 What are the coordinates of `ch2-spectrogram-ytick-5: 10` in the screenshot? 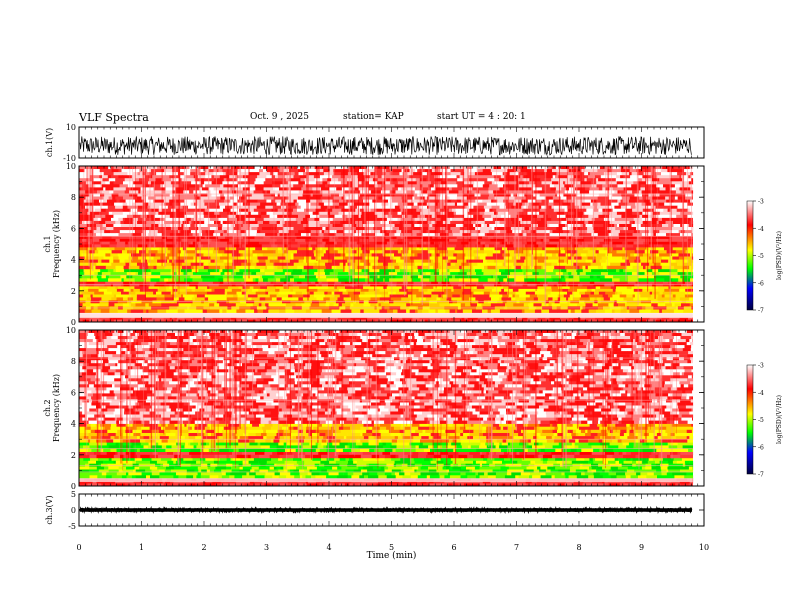 It's located at (71, 330).